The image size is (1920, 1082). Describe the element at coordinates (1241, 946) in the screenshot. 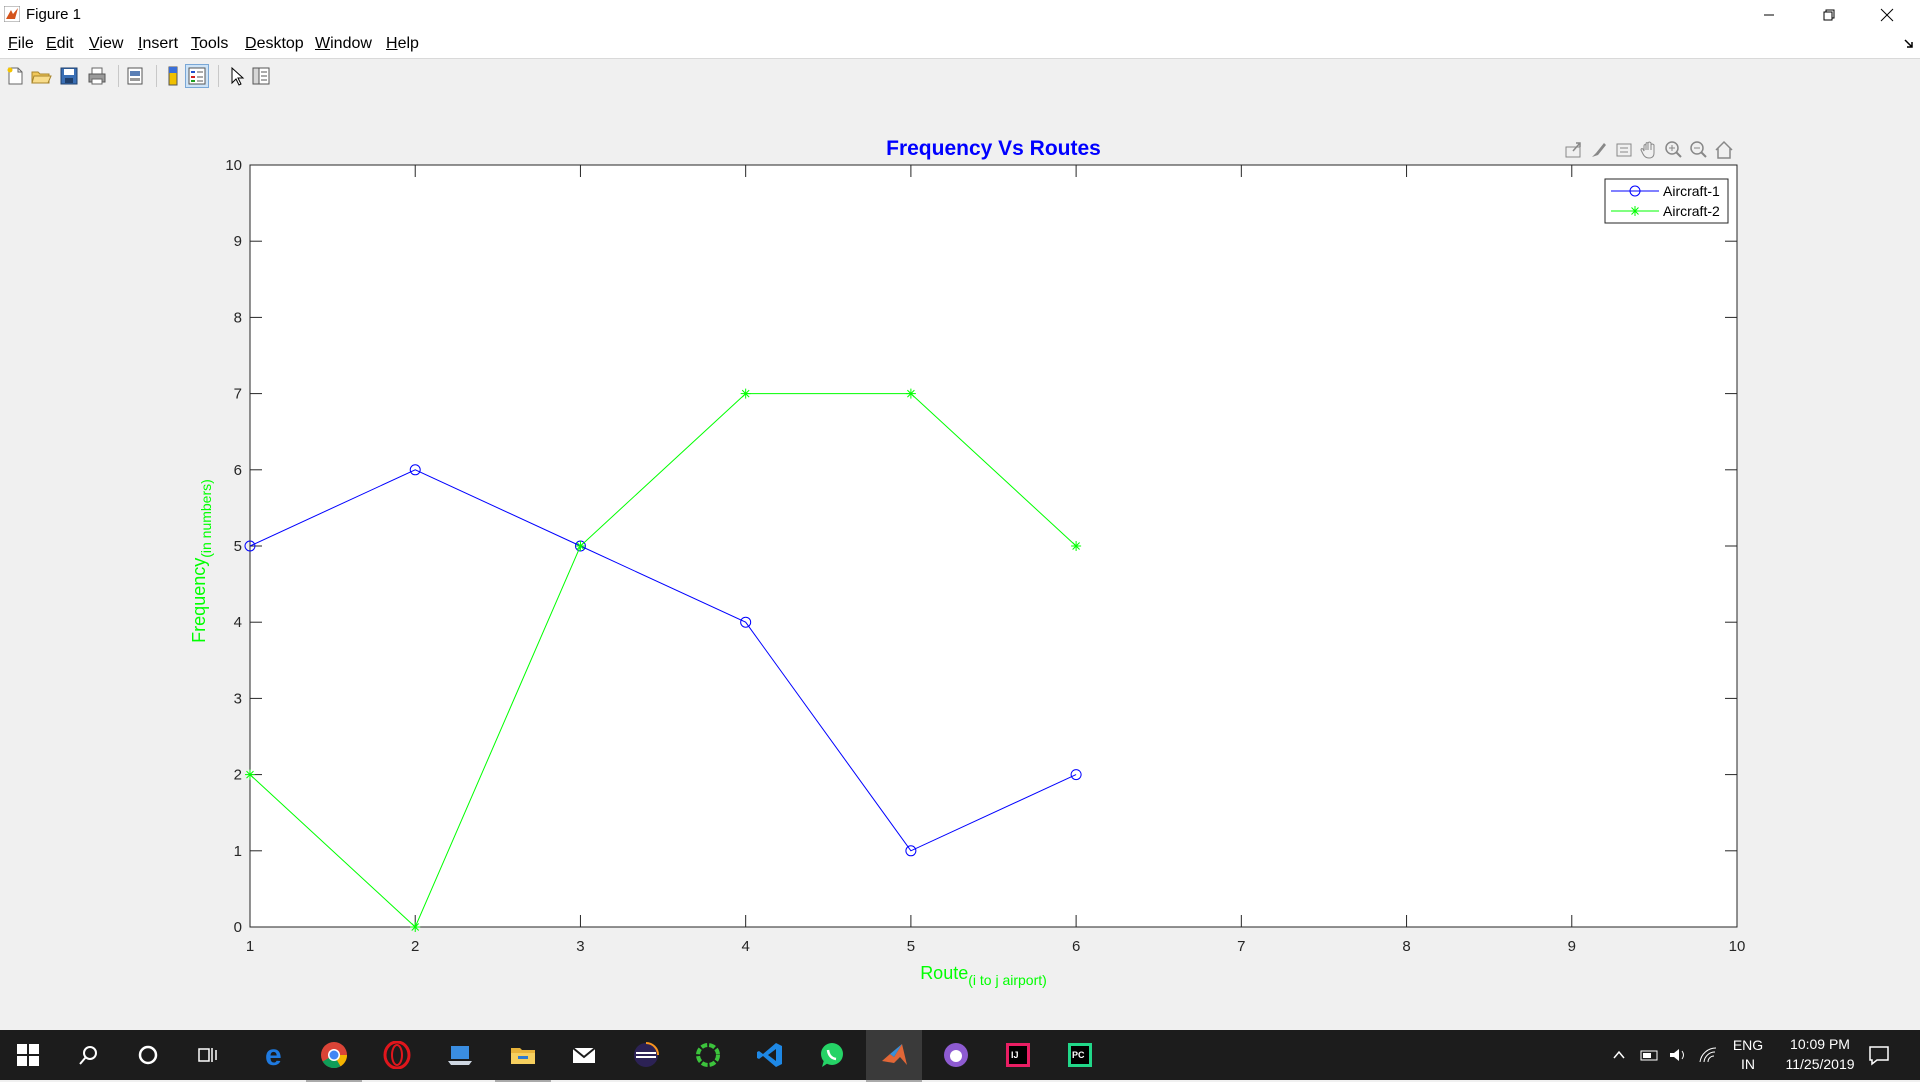

I see `x-tick-label: 7` at that location.